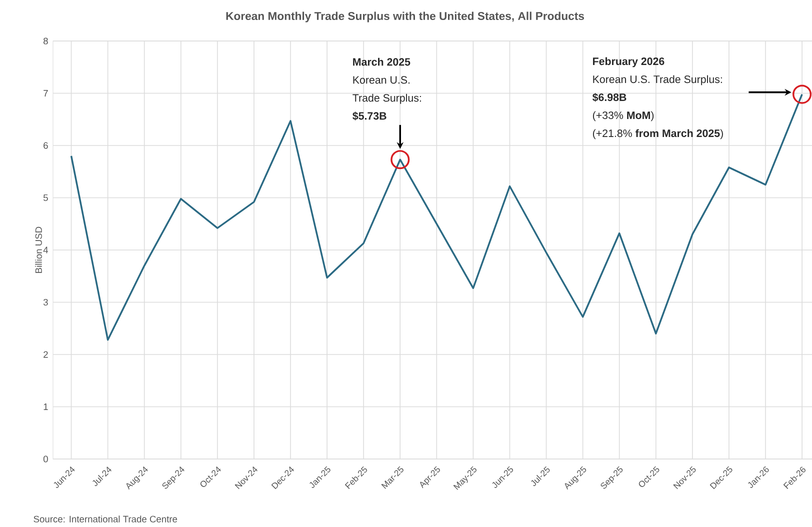 This screenshot has width=812, height=527. I want to click on annotation: (+33% MoM), so click(623, 116).